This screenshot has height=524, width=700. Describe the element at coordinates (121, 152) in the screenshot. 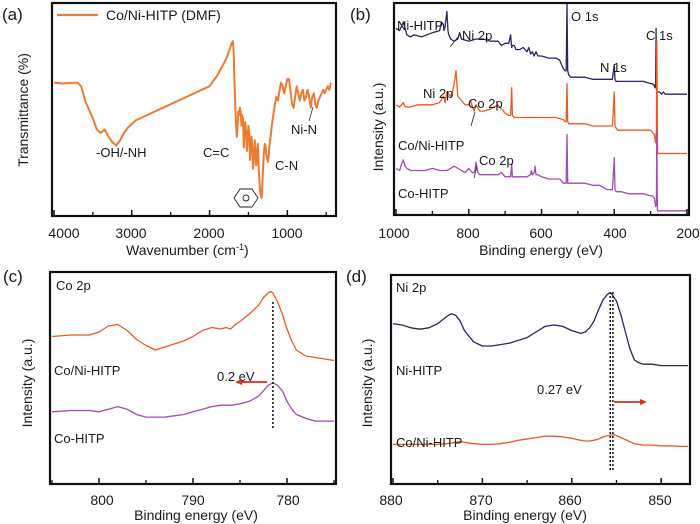

I see `annotation-oh-nh: -OH/-NH` at that location.